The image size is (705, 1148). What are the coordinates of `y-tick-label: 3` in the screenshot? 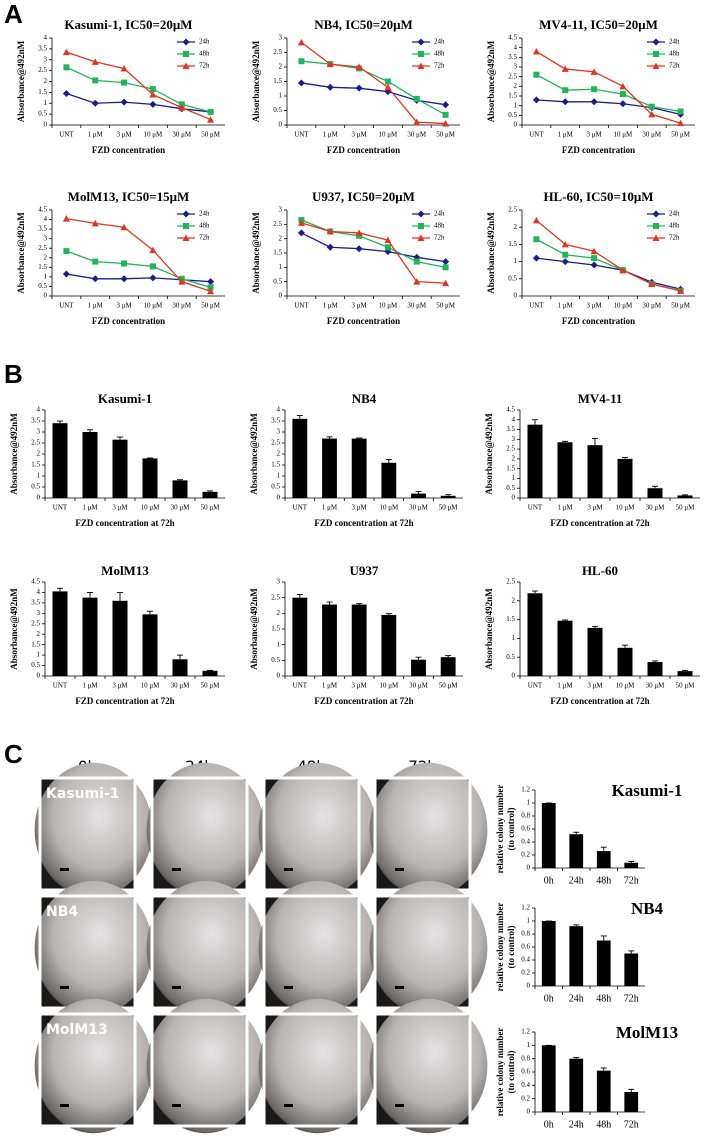 It's located at (281, 38).